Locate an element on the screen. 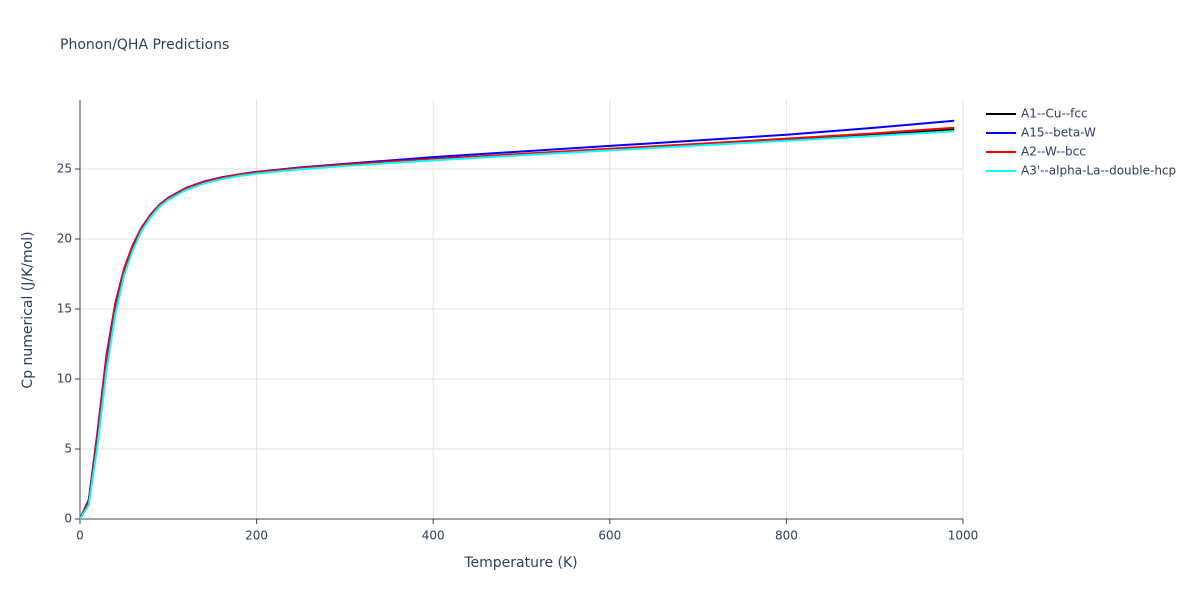 The width and height of the screenshot is (1200, 600). y-tick-label: 5 is located at coordinates (68, 449).